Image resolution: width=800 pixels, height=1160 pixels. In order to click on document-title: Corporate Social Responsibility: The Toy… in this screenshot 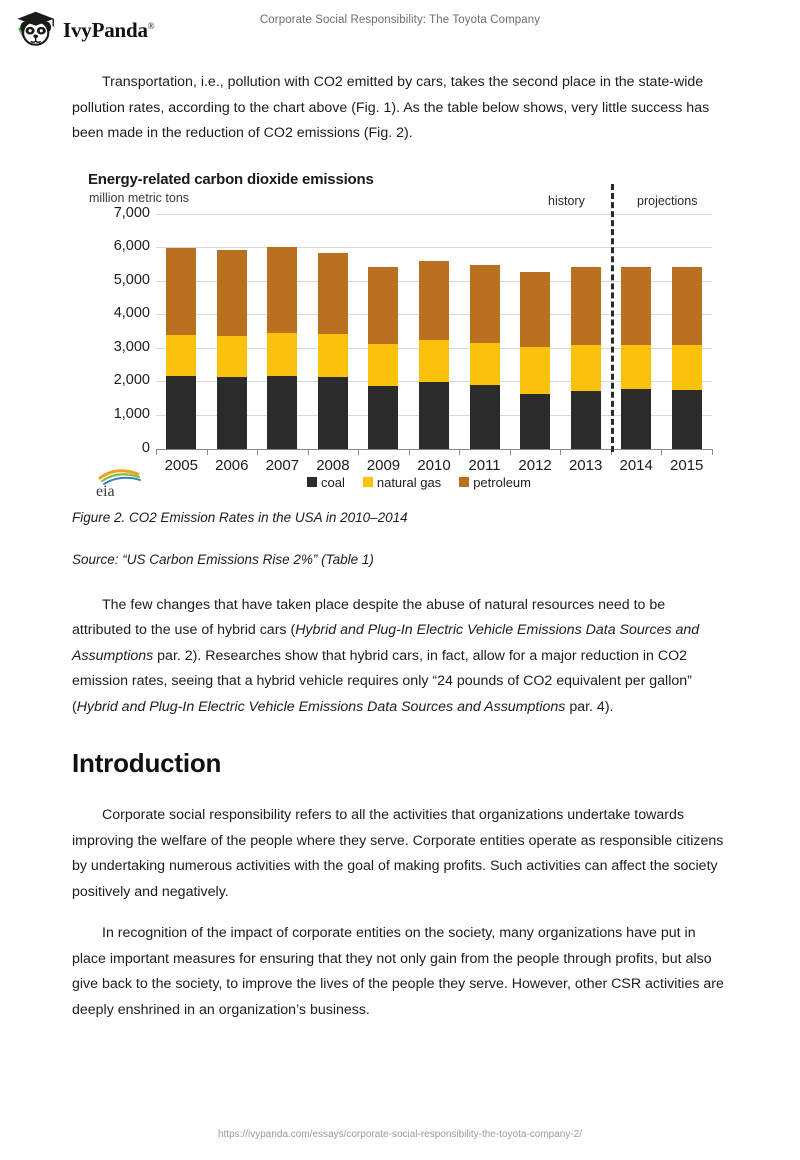, I will do `click(400, 20)`.